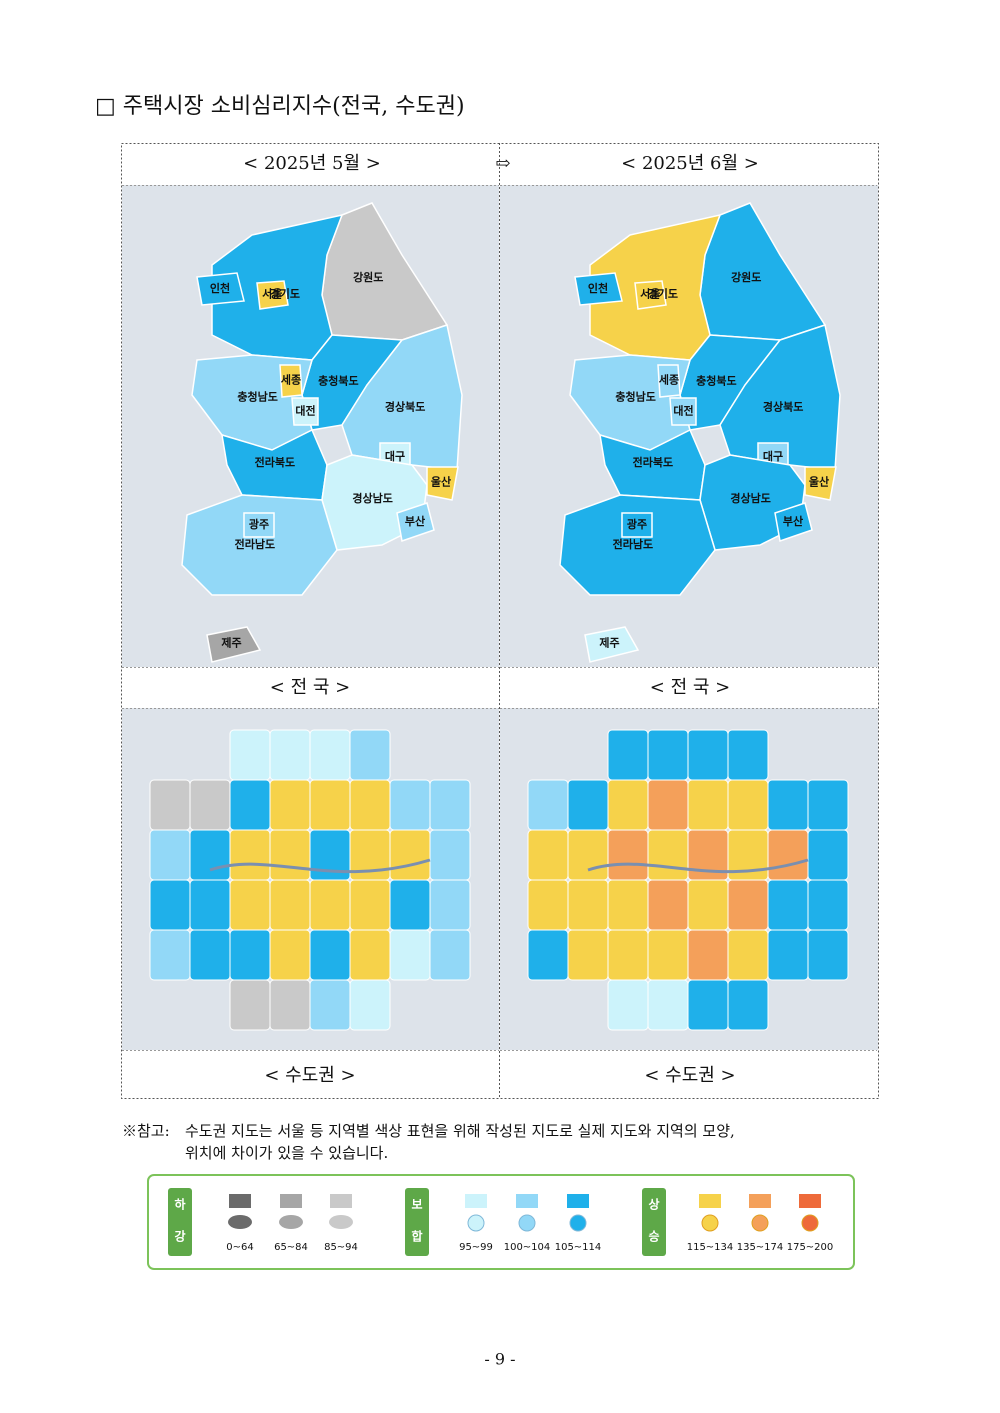 This screenshot has width=1000, height=1413. Describe the element at coordinates (502, 163) in the screenshot. I see `arrow: ⇨` at that location.